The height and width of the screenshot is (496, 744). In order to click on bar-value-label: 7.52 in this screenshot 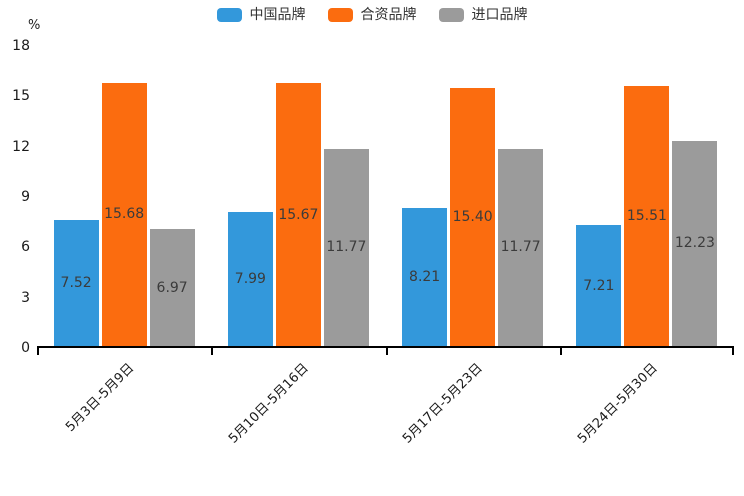, I will do `click(76, 282)`.